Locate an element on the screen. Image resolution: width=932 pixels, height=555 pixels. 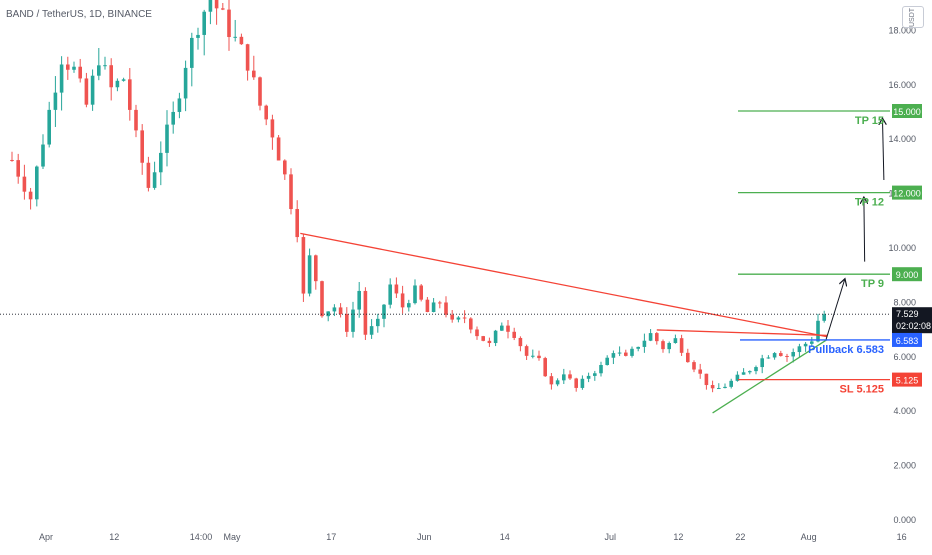
current-price-badge is located at coordinates (912, 320).